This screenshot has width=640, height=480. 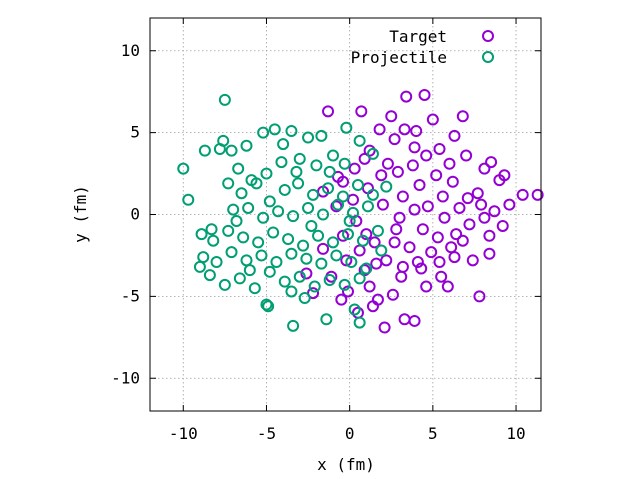 I want to click on y-axis-label: y (fm), so click(x=80, y=214).